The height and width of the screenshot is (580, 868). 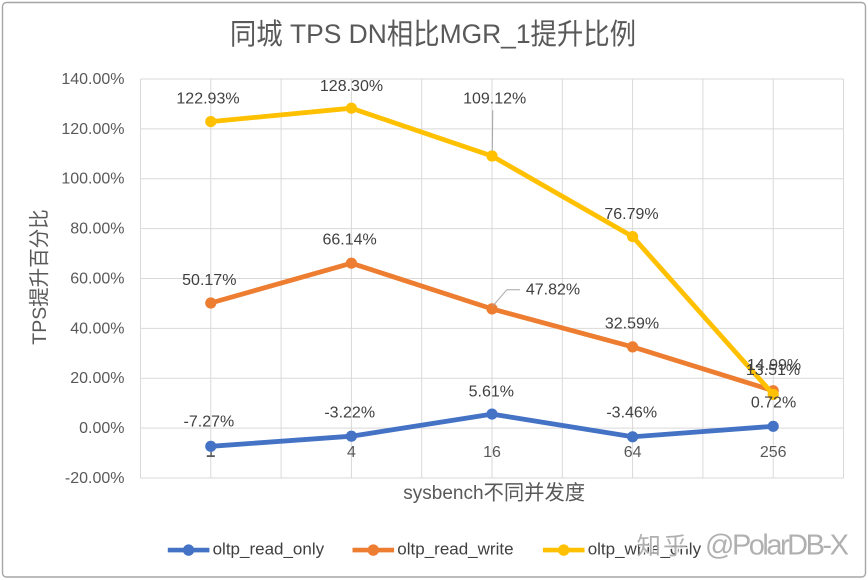 I want to click on svg-text: 64, so click(x=633, y=452).